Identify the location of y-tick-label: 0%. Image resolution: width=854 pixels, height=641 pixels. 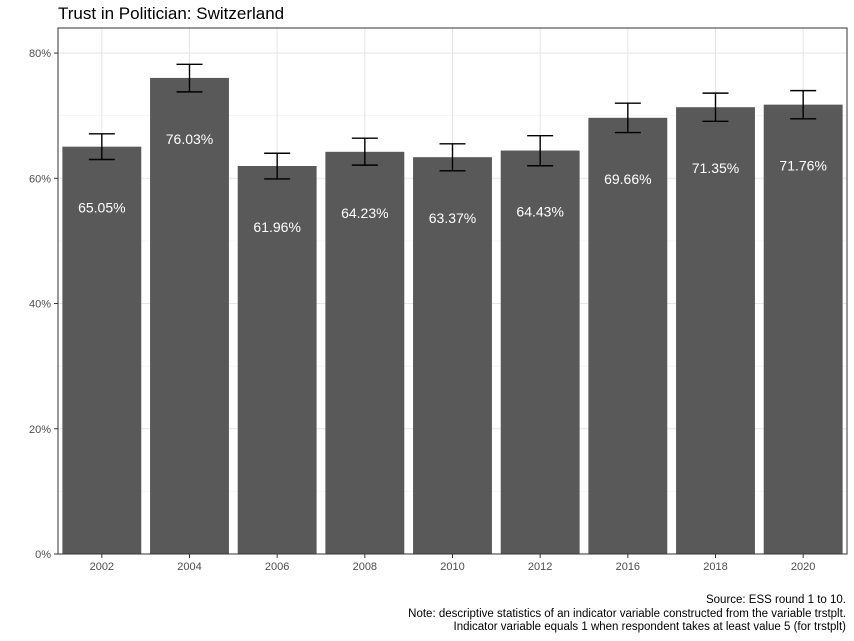
(43, 555).